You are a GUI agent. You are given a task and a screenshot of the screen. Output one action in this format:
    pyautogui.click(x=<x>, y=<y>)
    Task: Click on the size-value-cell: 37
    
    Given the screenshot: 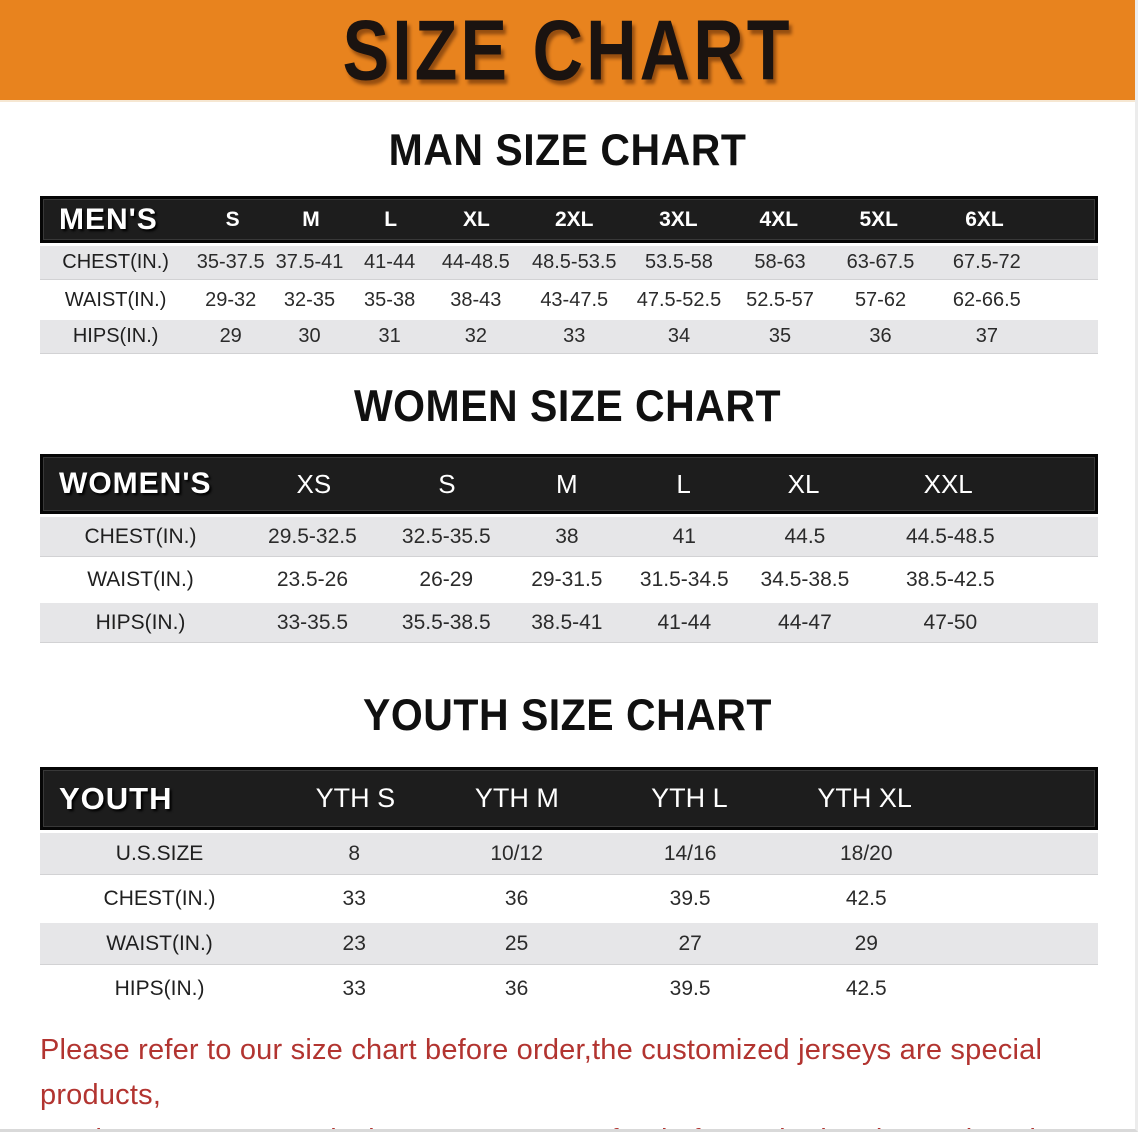 What is the action you would take?
    pyautogui.click(x=986, y=336)
    